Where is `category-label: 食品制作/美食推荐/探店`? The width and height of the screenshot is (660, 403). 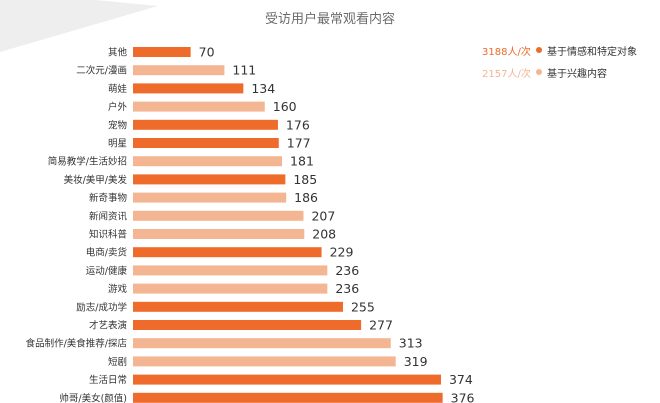 category-label: 食品制作/美食推荐/探店 is located at coordinates (76, 344).